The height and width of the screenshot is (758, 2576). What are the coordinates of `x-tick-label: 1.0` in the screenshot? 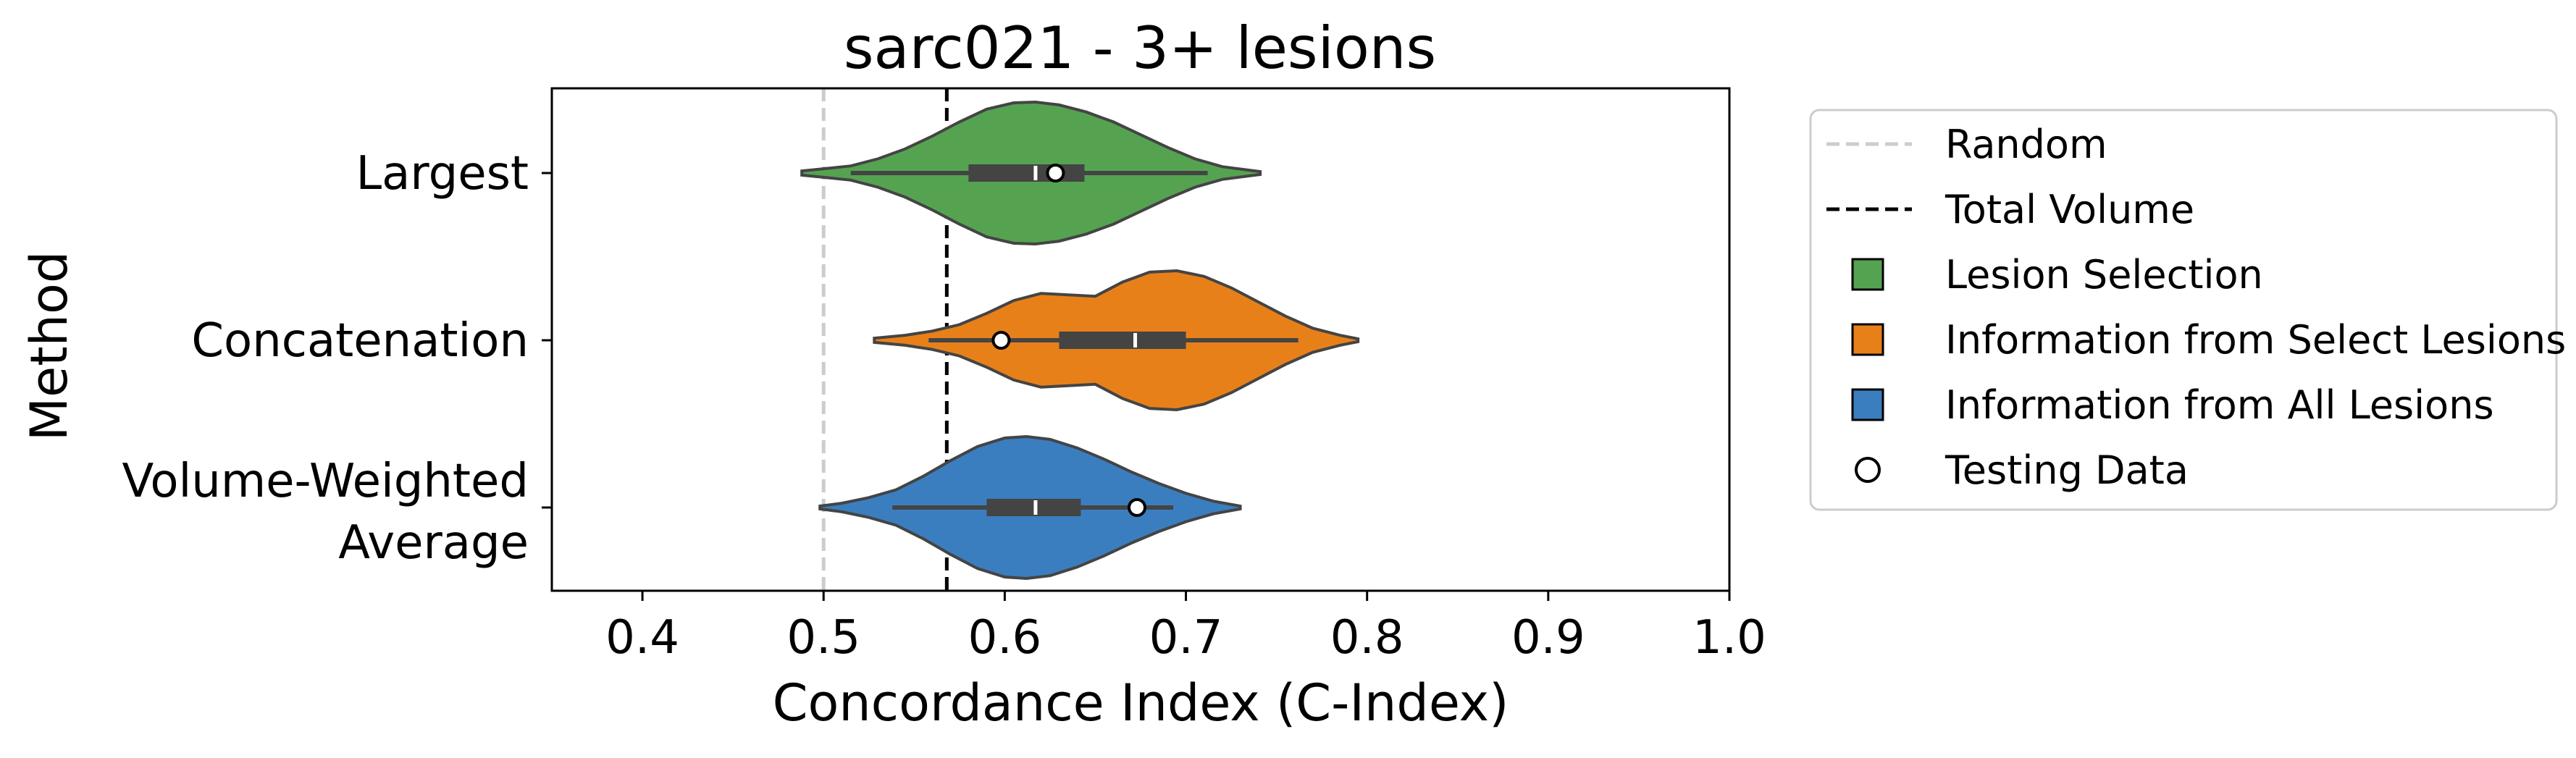 It's located at (1729, 638).